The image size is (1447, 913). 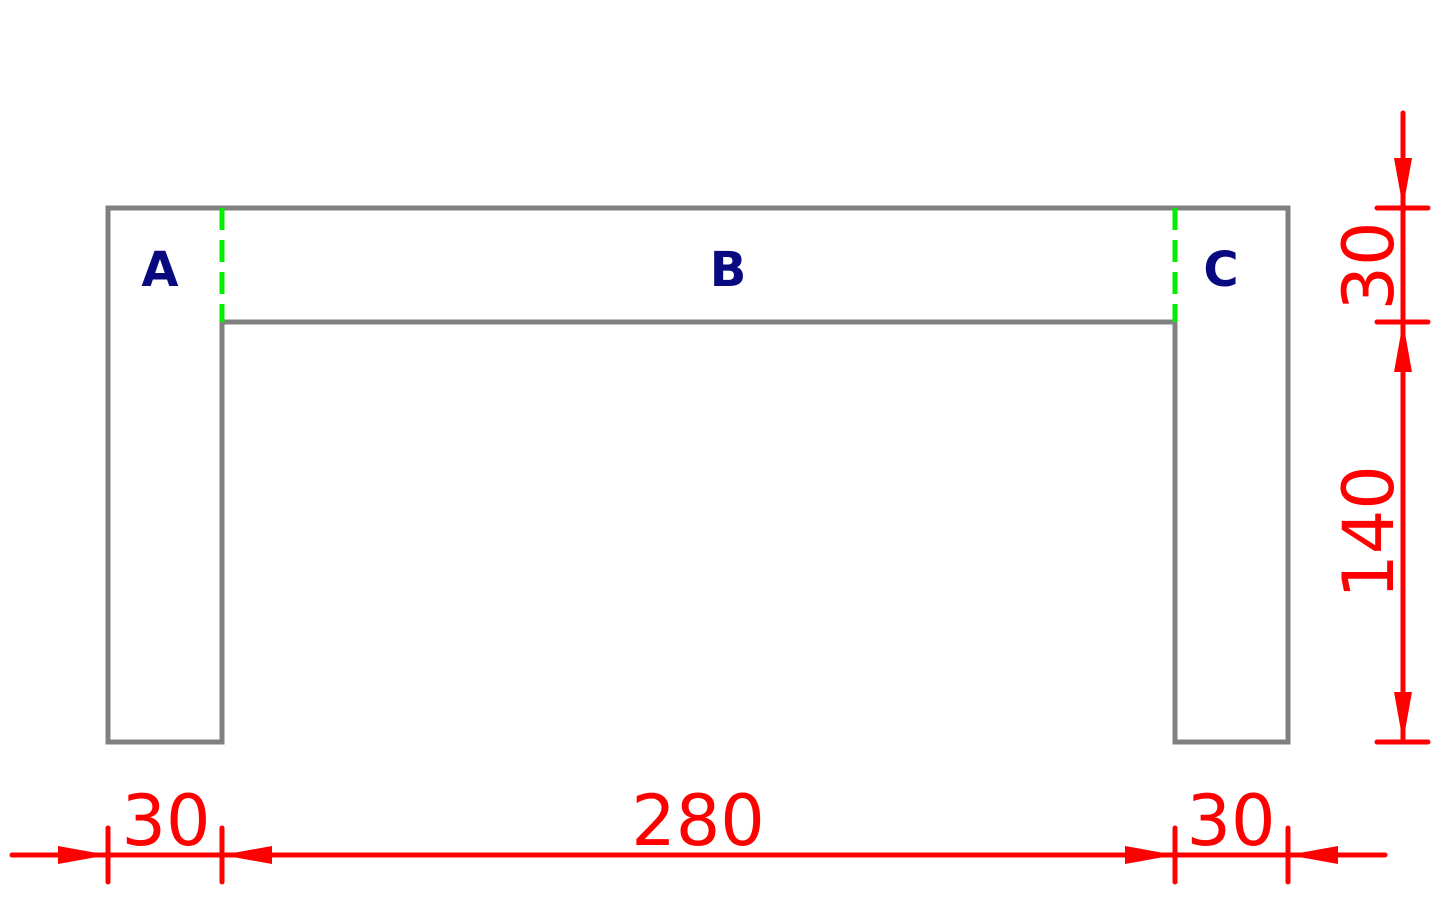 I want to click on part-label-b: B, so click(x=728, y=270).